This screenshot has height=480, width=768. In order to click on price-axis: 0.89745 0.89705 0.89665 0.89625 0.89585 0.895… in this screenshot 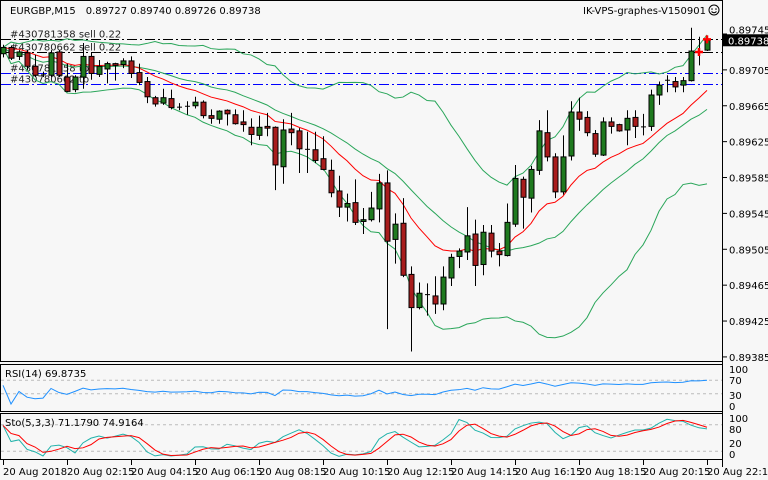, I will do `click(745, 233)`.